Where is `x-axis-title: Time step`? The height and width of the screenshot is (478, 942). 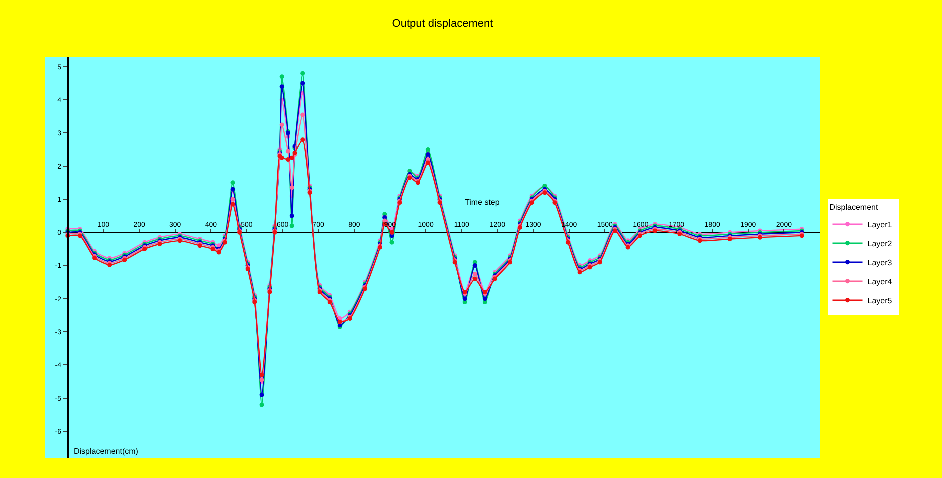
x-axis-title: Time step is located at coordinates (482, 202).